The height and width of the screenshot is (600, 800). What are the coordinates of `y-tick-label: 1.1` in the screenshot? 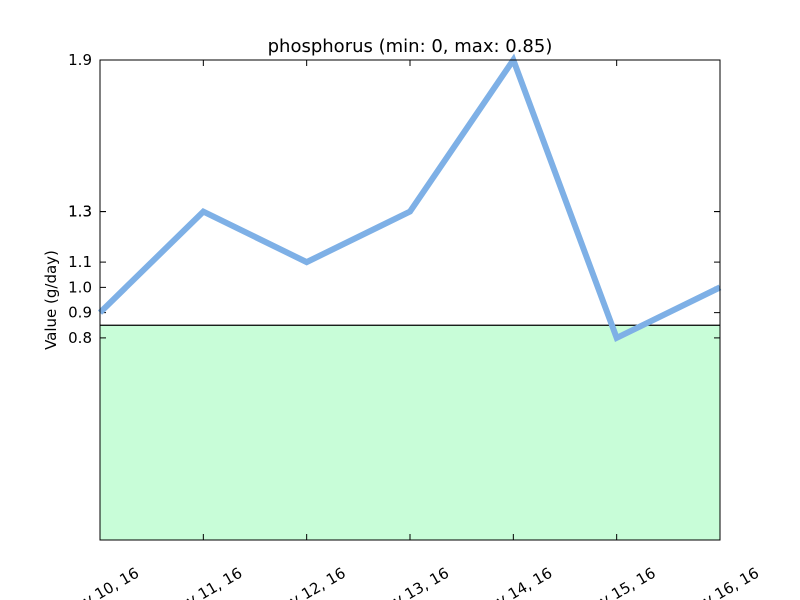 It's located at (80, 262).